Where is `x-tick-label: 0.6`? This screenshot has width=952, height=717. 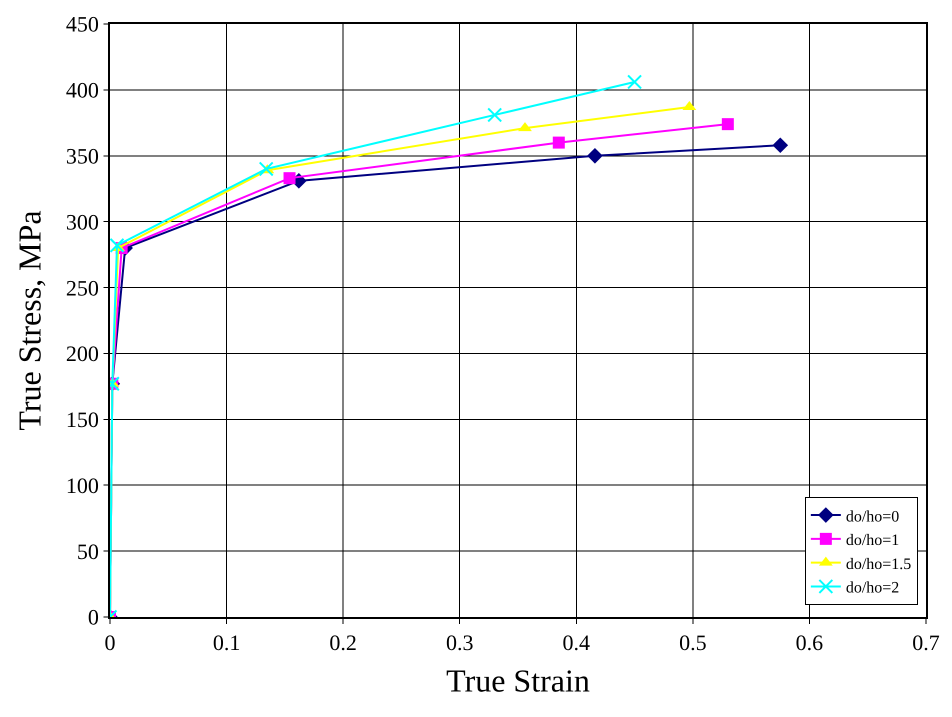
x-tick-label: 0.6 is located at coordinates (810, 643).